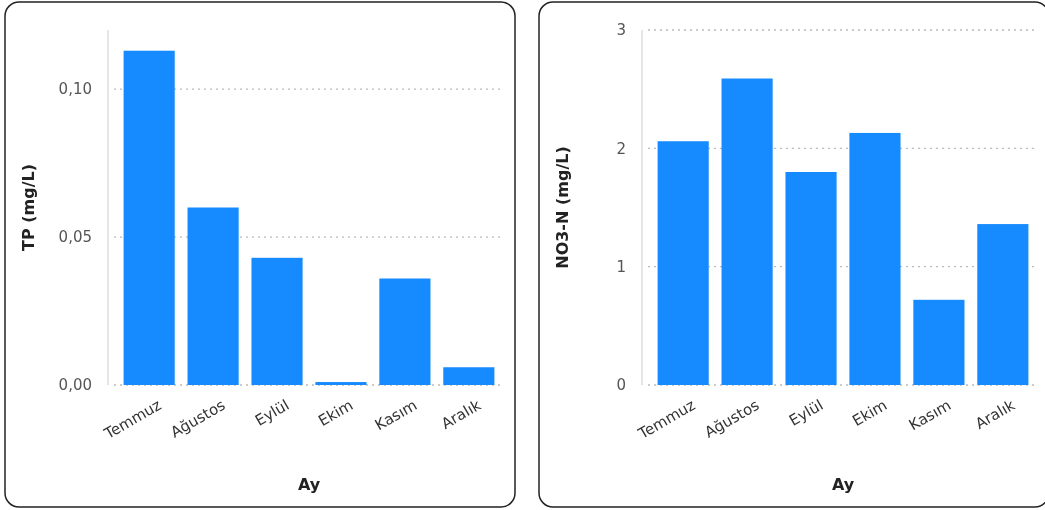 Image resolution: width=1045 pixels, height=510 pixels. I want to click on y-tick-label: 2, so click(621, 148).